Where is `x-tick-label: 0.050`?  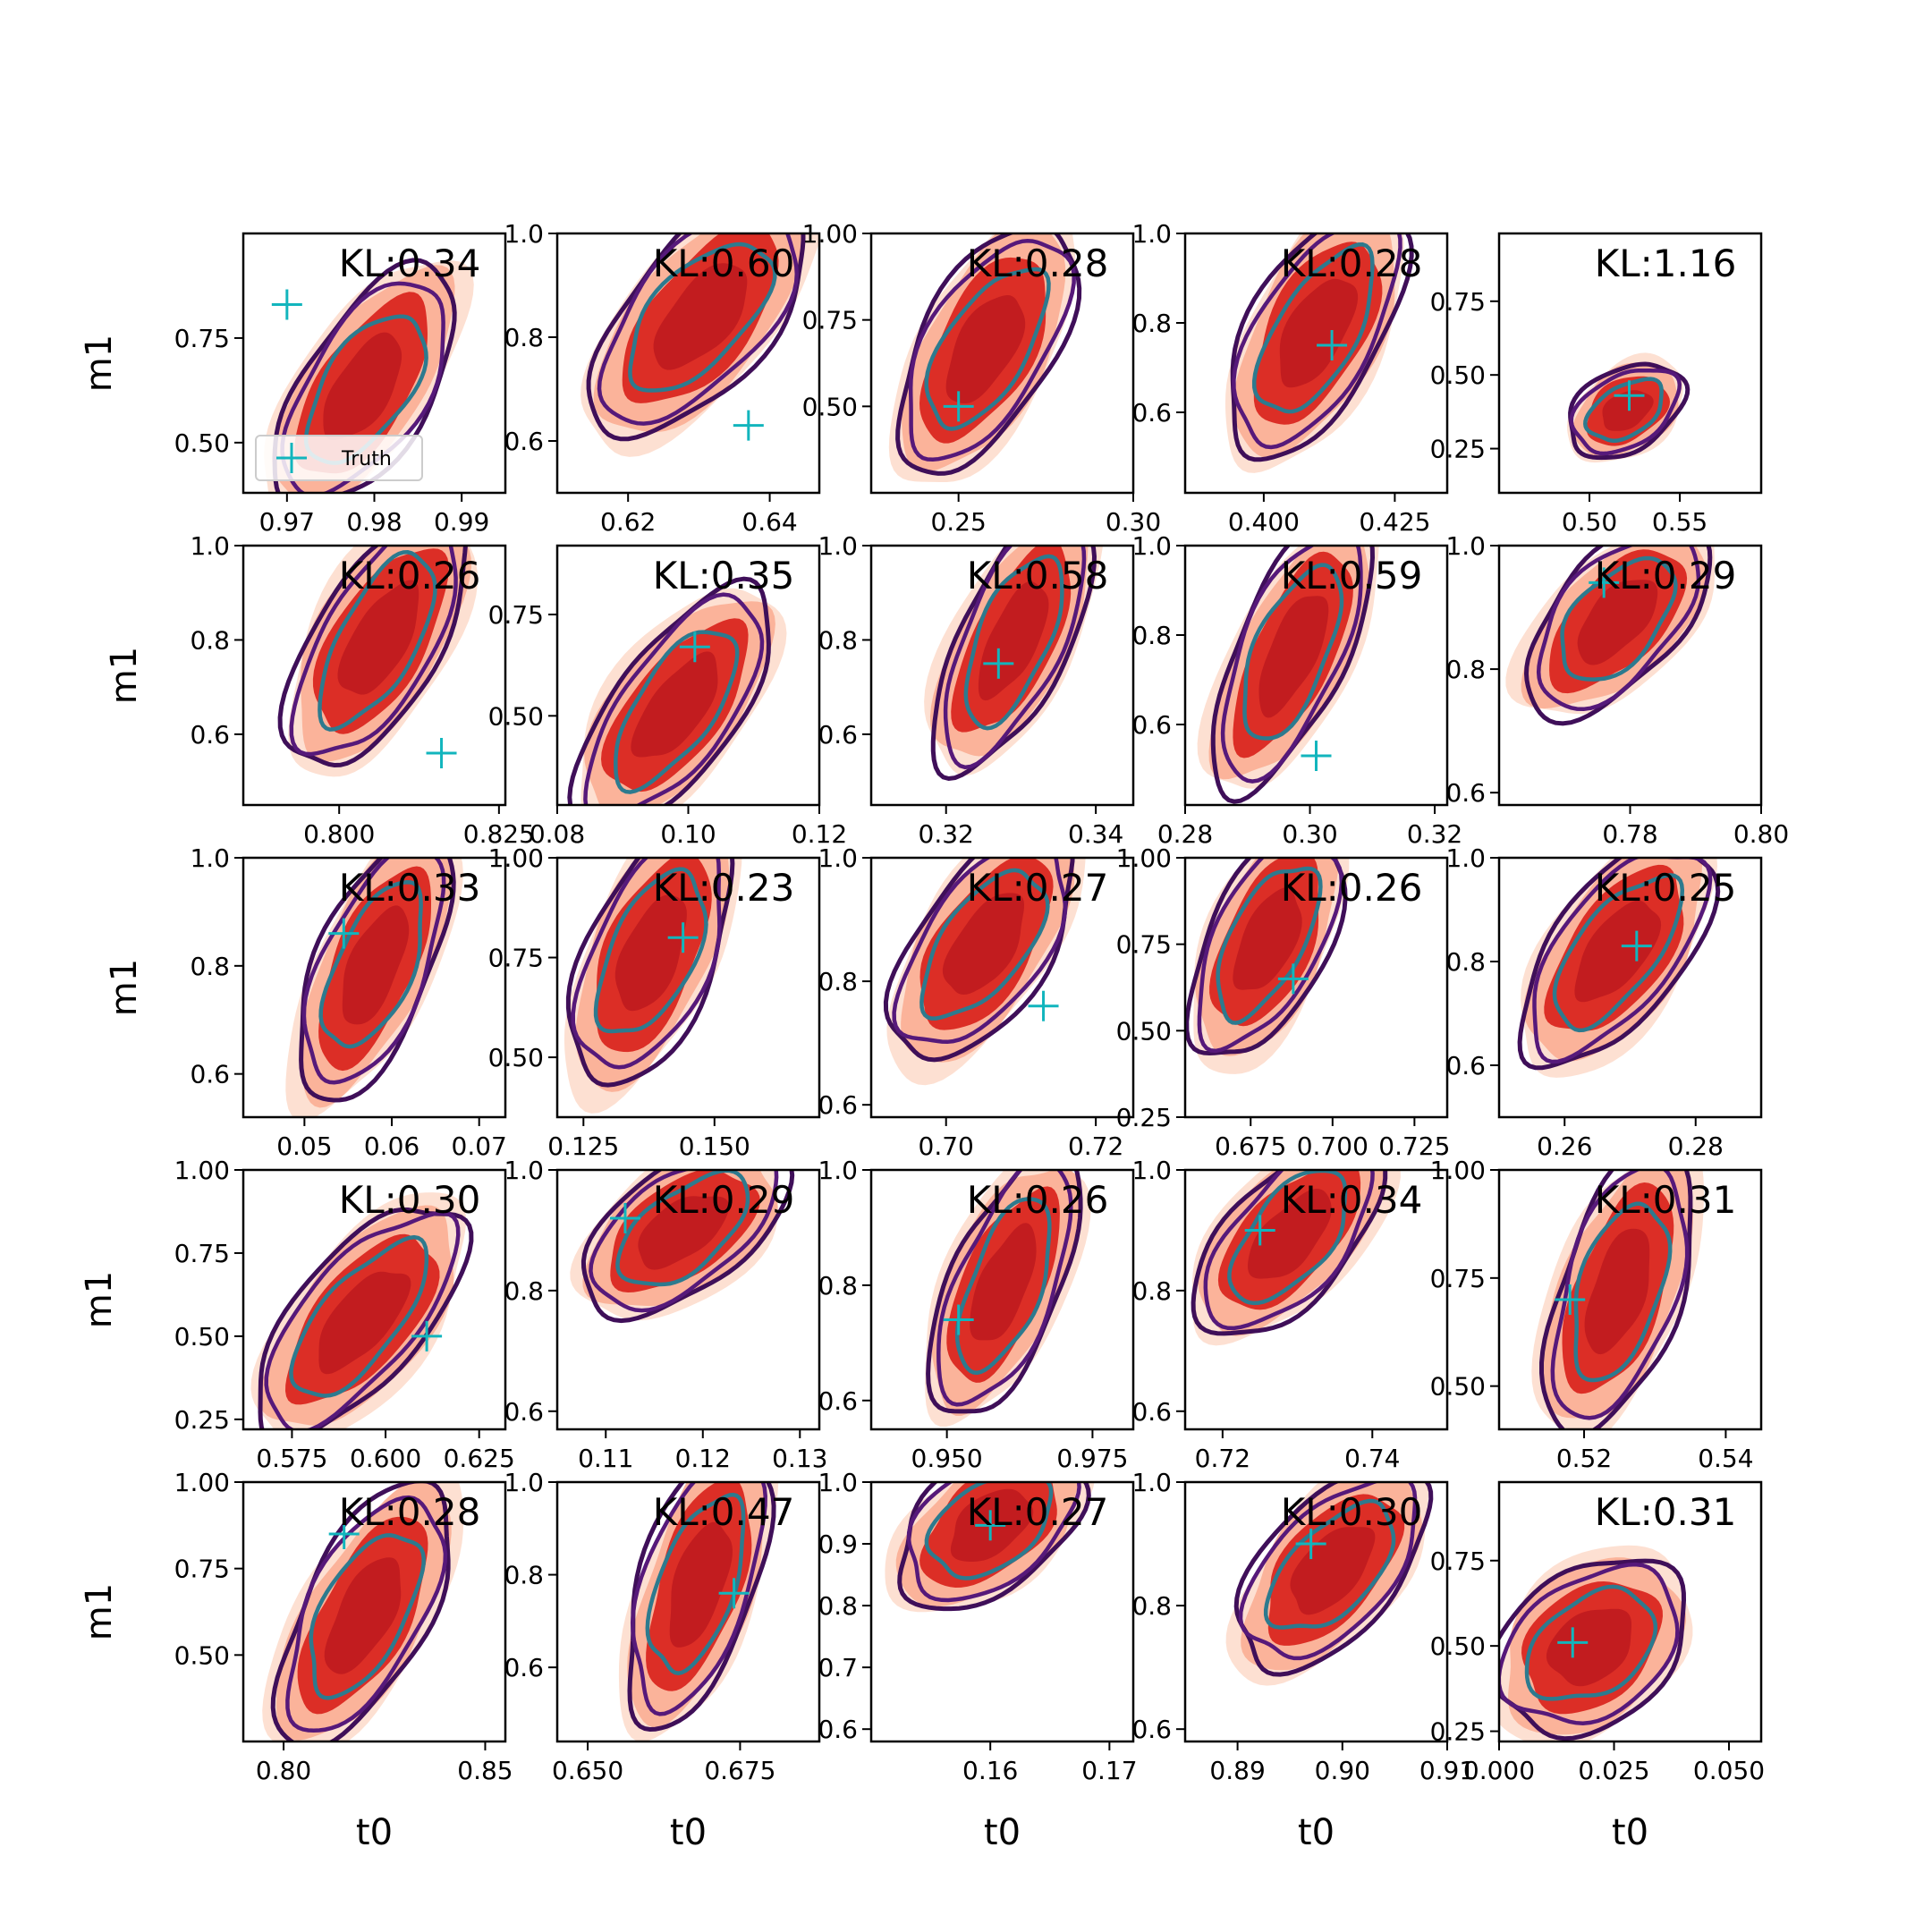
x-tick-label: 0.050 is located at coordinates (1729, 1770).